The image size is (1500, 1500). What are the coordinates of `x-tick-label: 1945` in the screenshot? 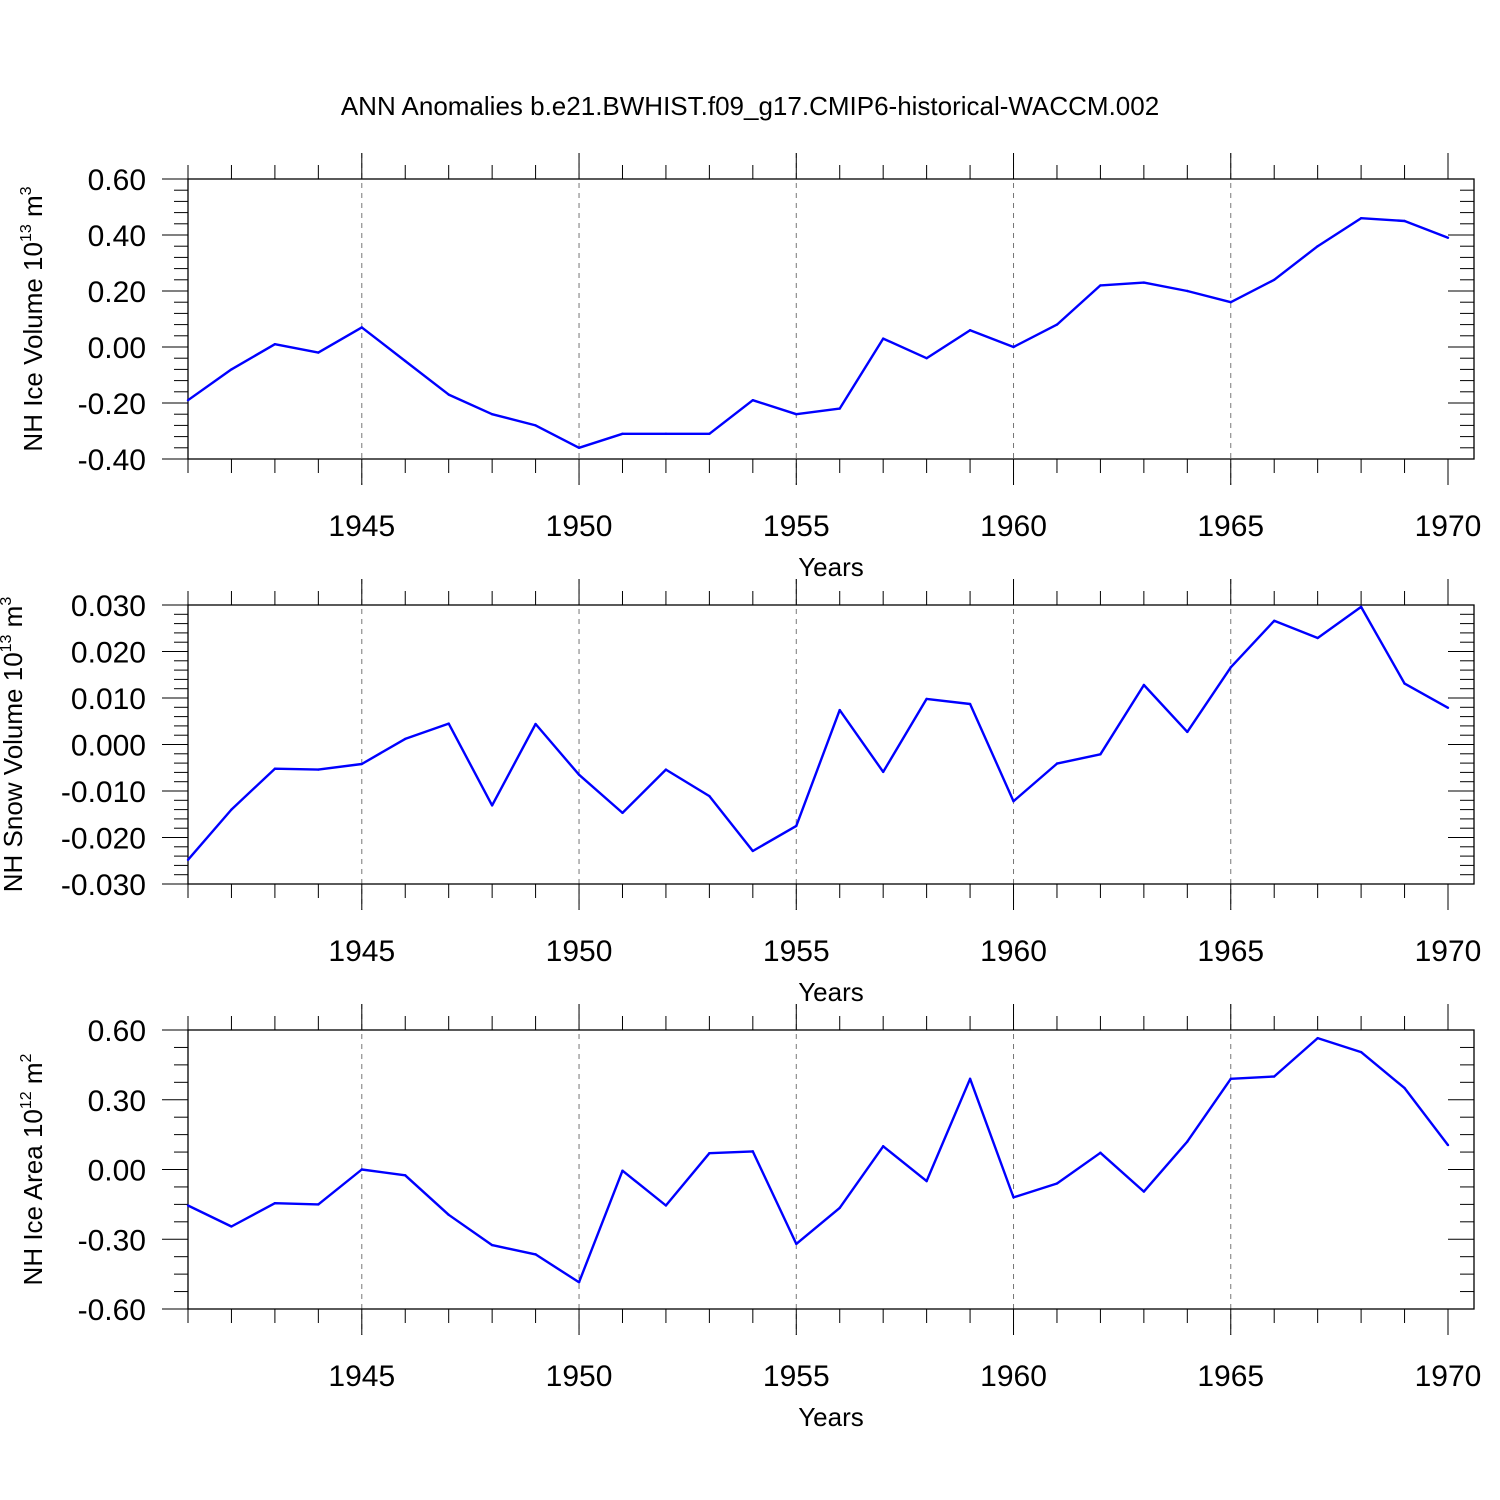 It's located at (361, 951).